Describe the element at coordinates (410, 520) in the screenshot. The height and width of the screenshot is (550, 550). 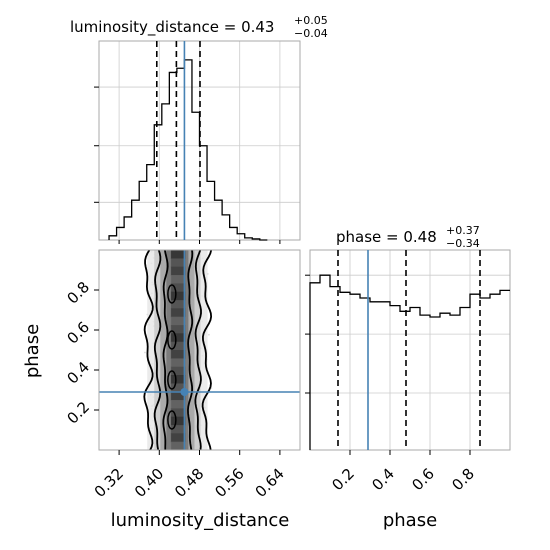
I see `x-axis-label-phase: phase` at that location.